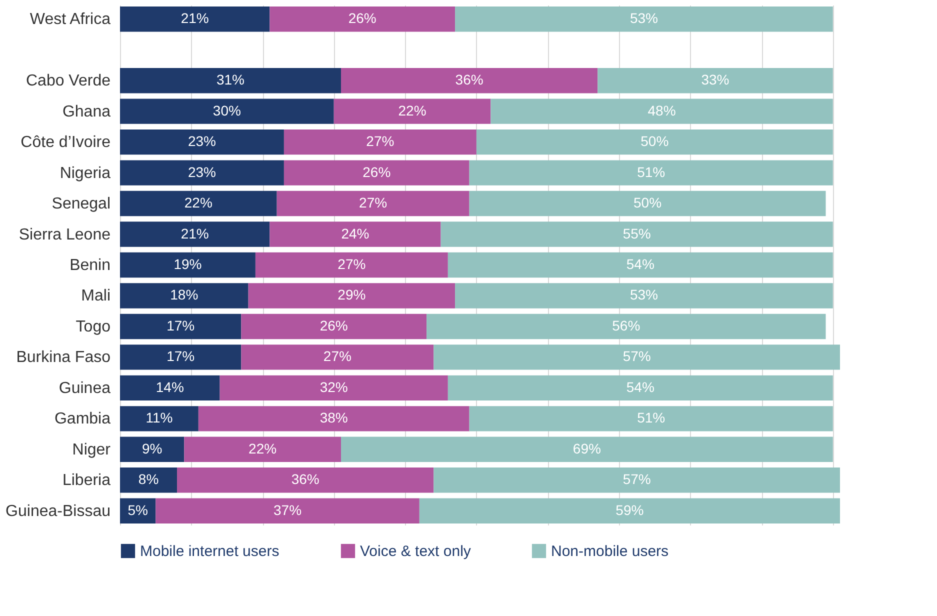 The width and height of the screenshot is (937, 616). Describe the element at coordinates (93, 327) in the screenshot. I see `y-tick-label: Togo` at that location.